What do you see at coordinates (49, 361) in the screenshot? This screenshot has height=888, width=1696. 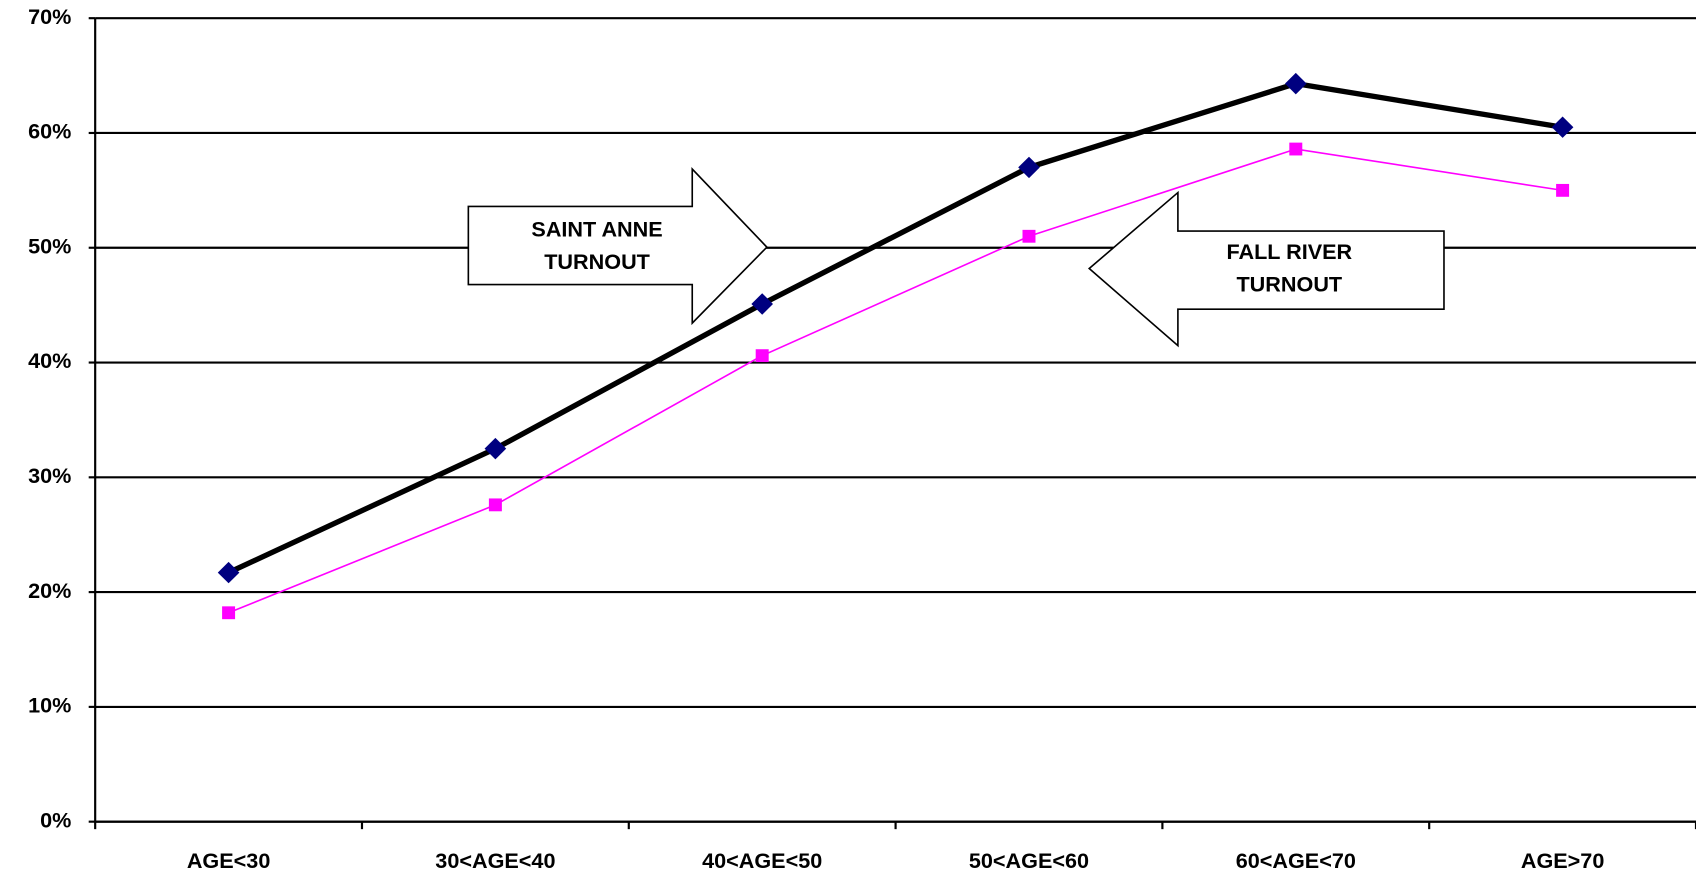 I see `y-tick-label: 40%` at bounding box center [49, 361].